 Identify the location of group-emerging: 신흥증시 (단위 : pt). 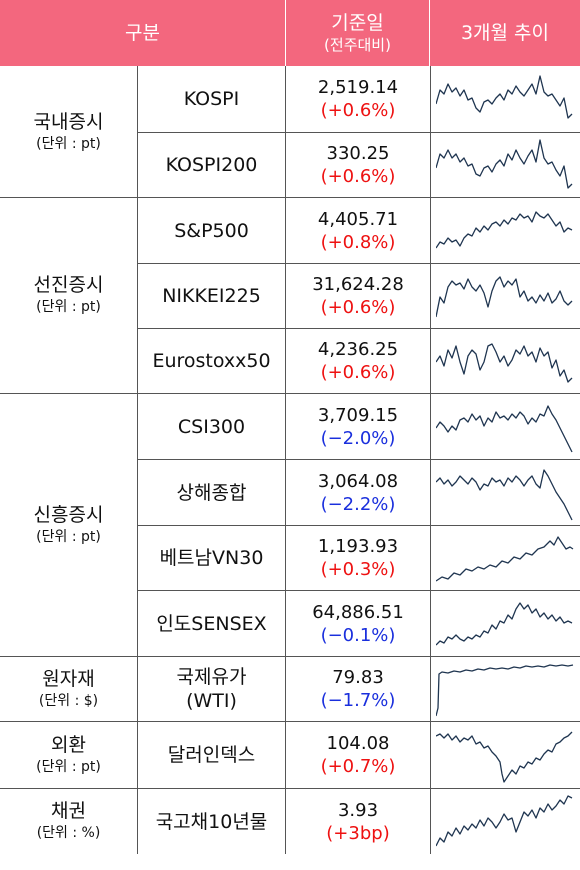
(68, 524).